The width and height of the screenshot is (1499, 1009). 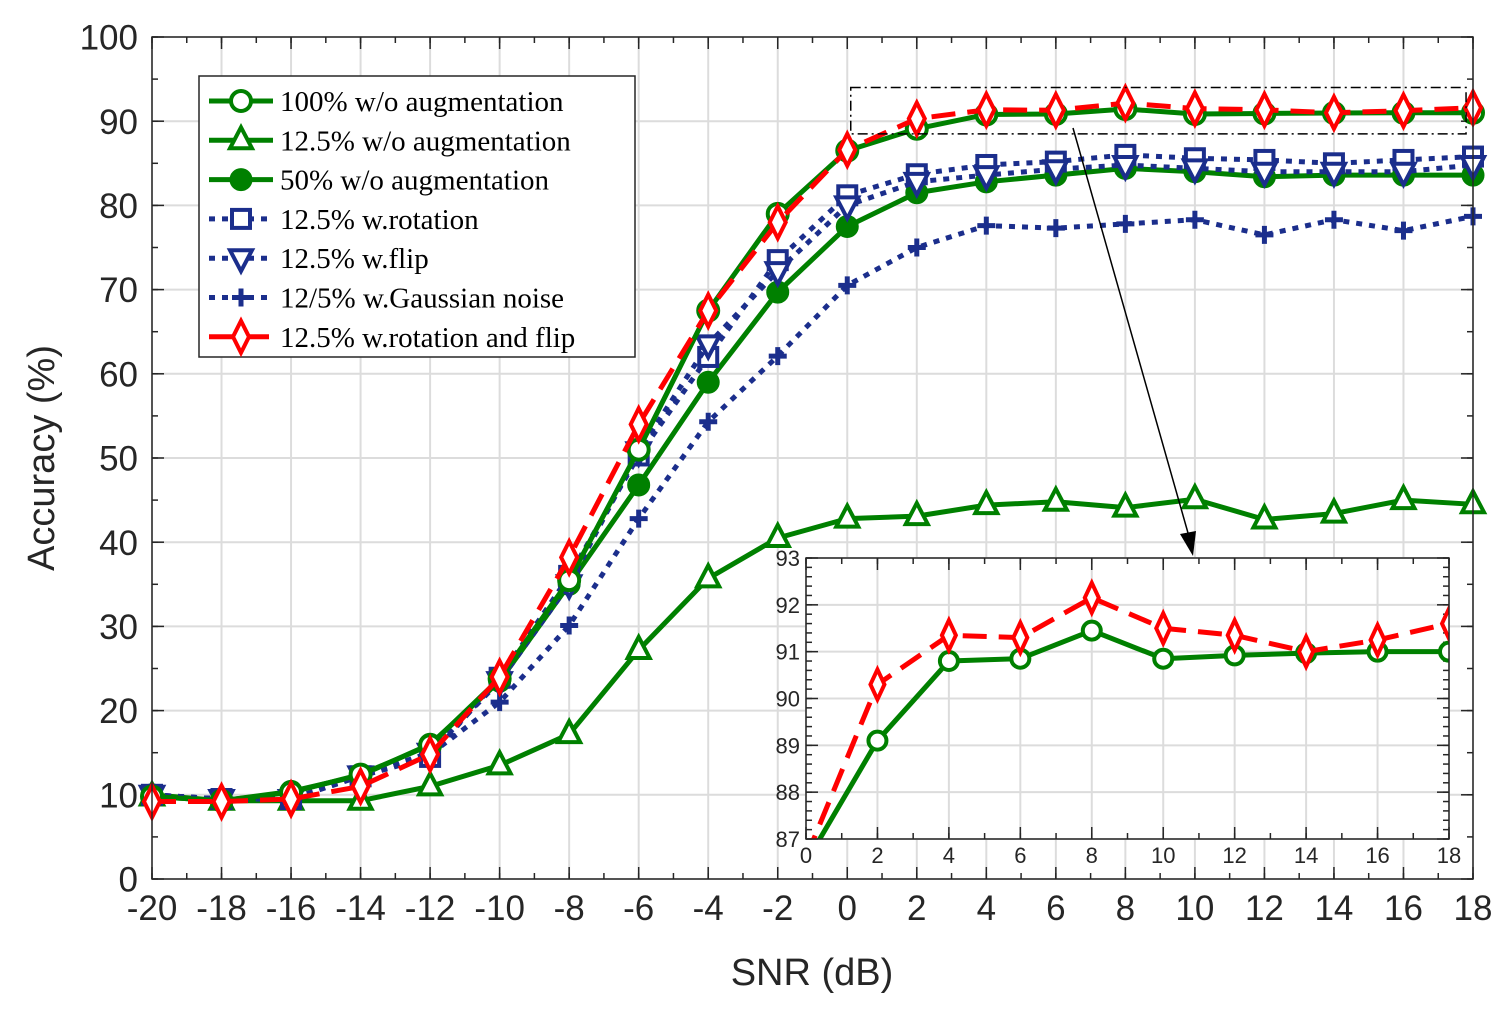 I want to click on x-tick-label: -4, so click(x=708, y=908).